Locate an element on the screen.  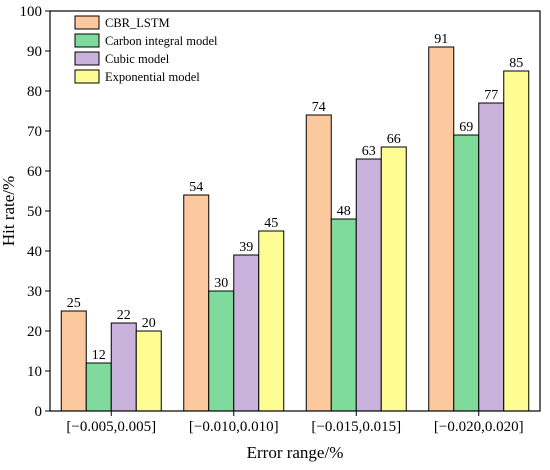
data-label-cbr-lstm-4: 91 is located at coordinates (441, 39).